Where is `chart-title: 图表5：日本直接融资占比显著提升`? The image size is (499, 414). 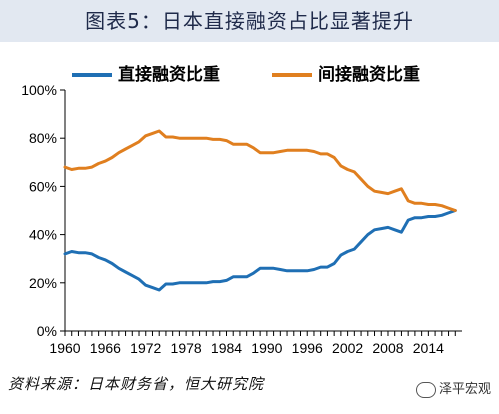
chart-title: 图表5：日本直接融资占比显著提升 is located at coordinates (249, 21).